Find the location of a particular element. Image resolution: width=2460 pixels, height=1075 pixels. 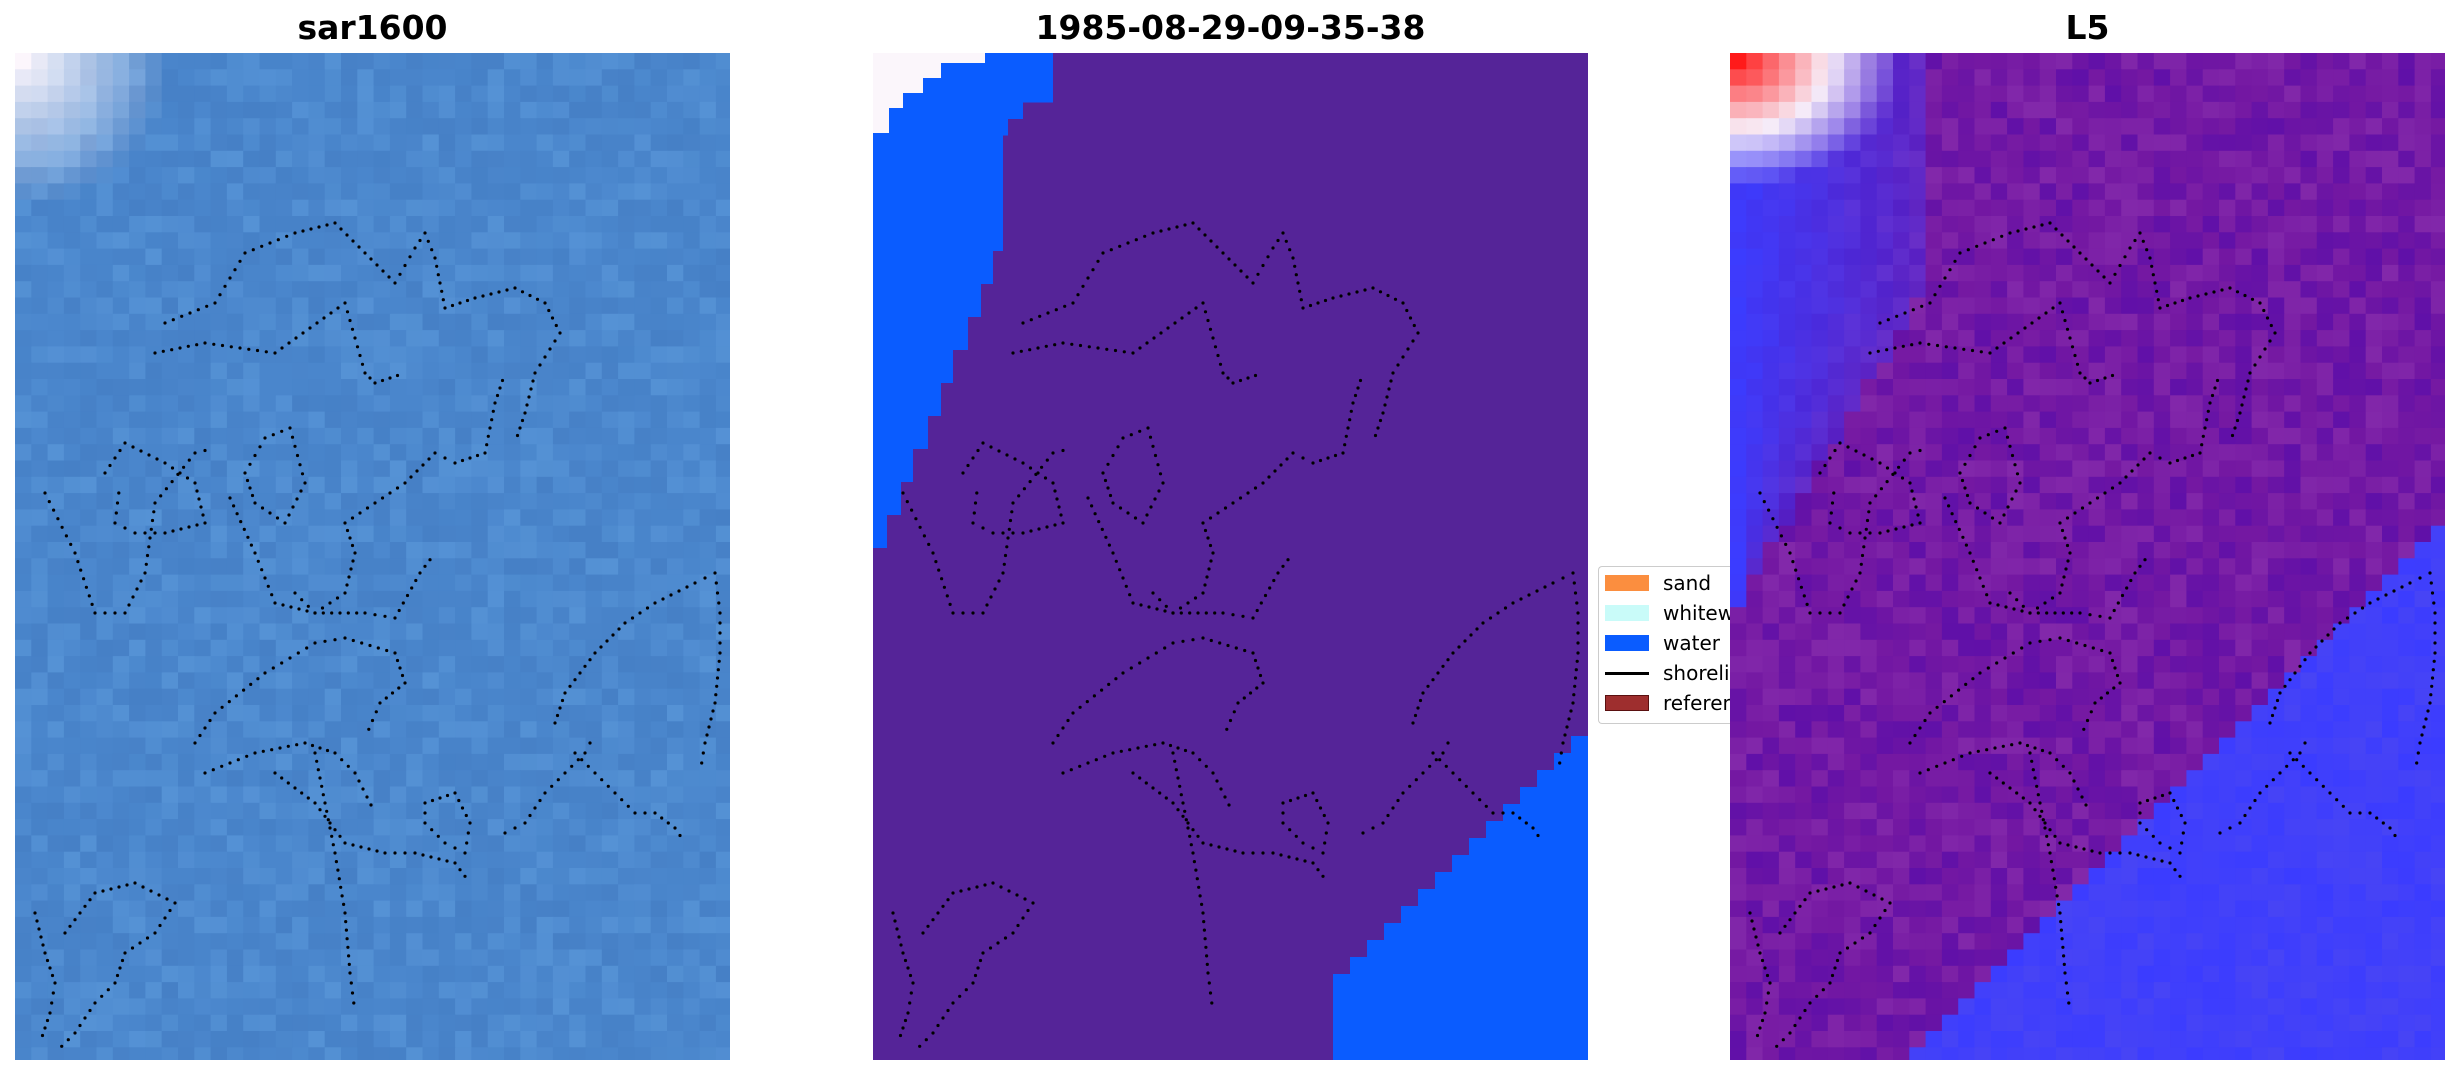

water-class-right is located at coordinates (1460, 898).